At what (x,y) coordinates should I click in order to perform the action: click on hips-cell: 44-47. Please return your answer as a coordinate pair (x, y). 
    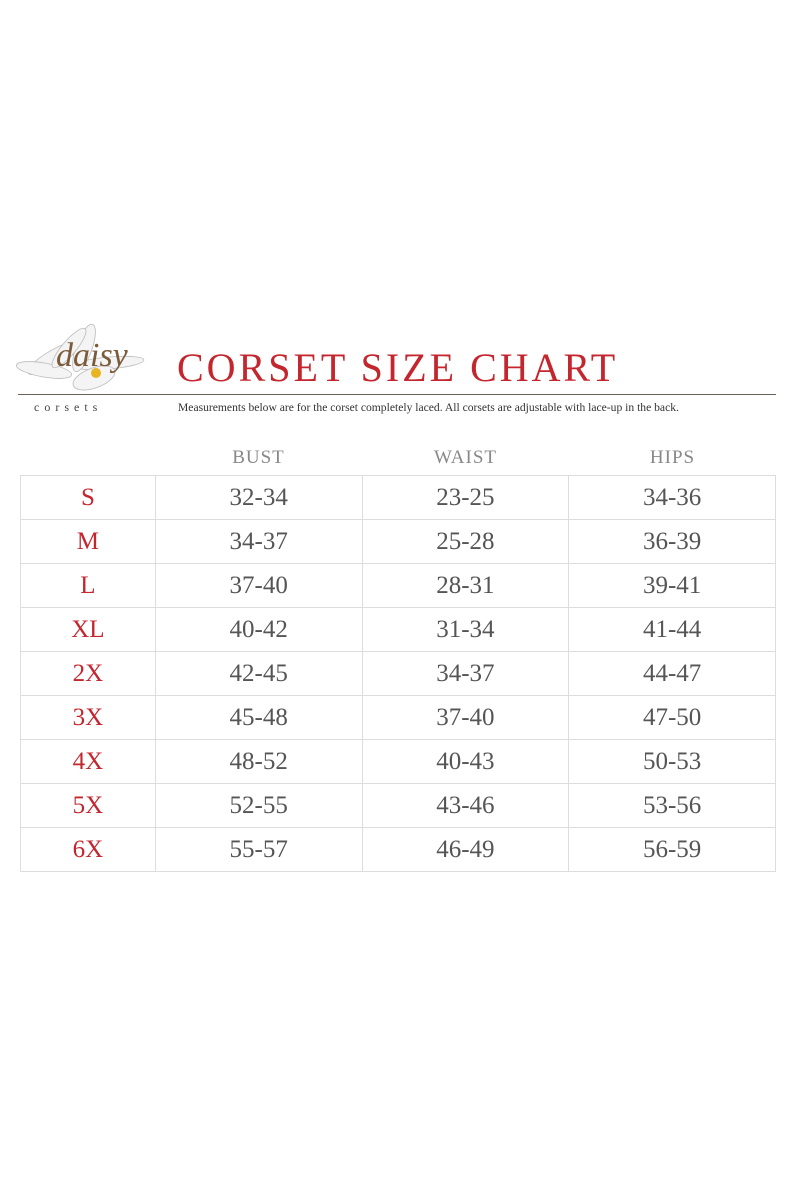
    Looking at the image, I should click on (672, 673).